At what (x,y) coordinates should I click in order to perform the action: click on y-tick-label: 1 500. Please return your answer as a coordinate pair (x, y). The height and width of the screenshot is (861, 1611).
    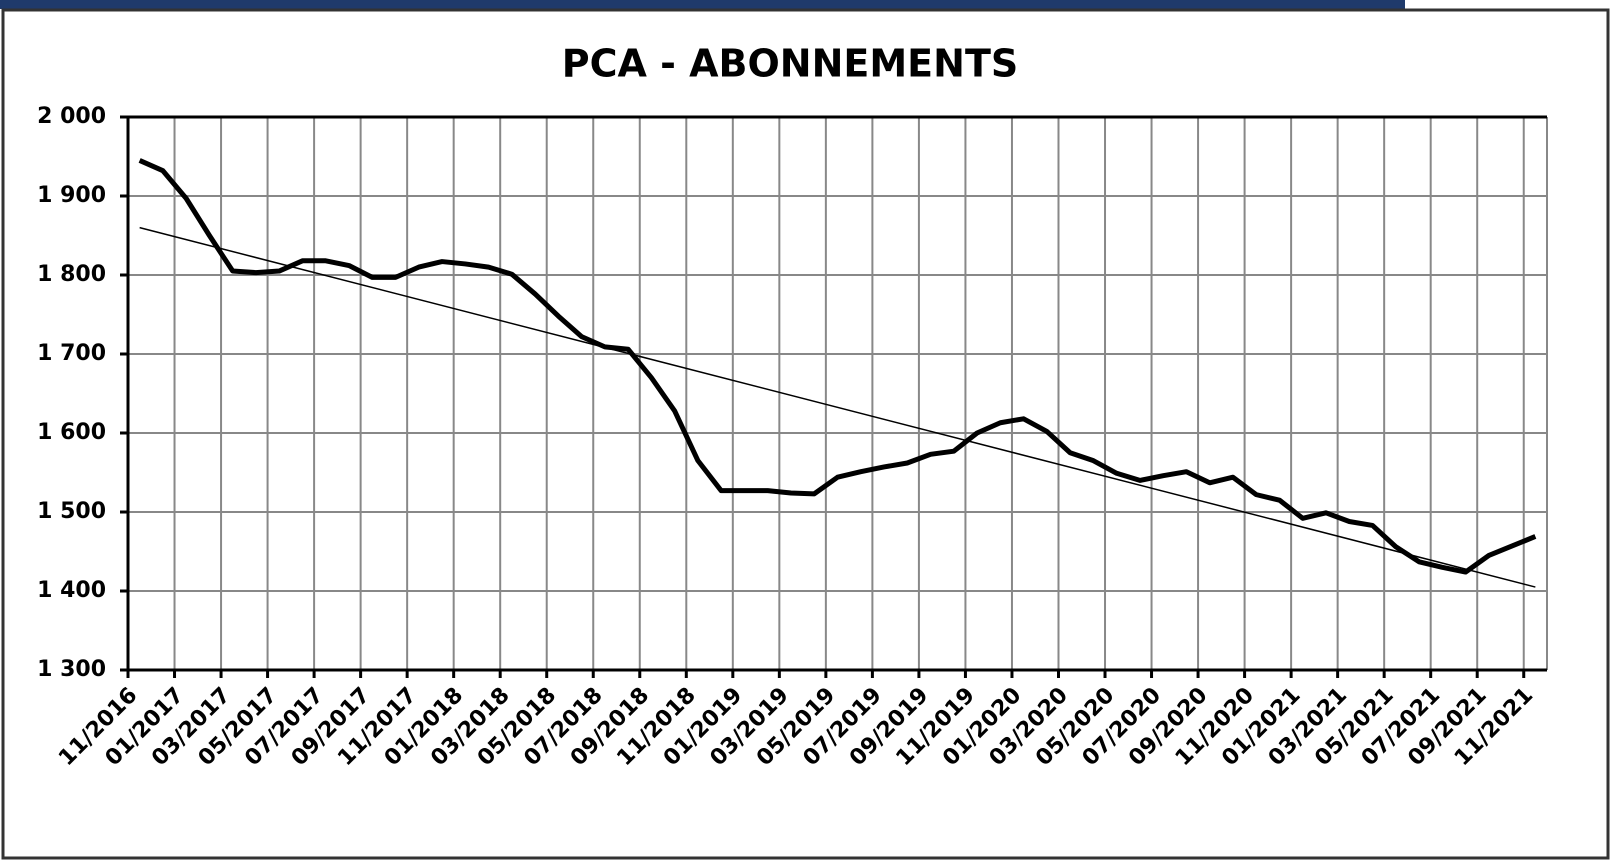
    Looking at the image, I should click on (71, 511).